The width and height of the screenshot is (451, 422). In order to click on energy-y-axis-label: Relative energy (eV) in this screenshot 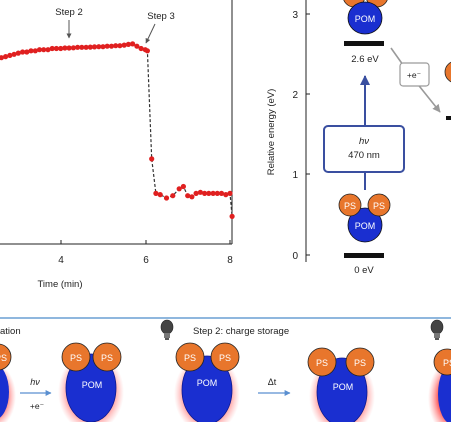, I will do `click(271, 132)`.